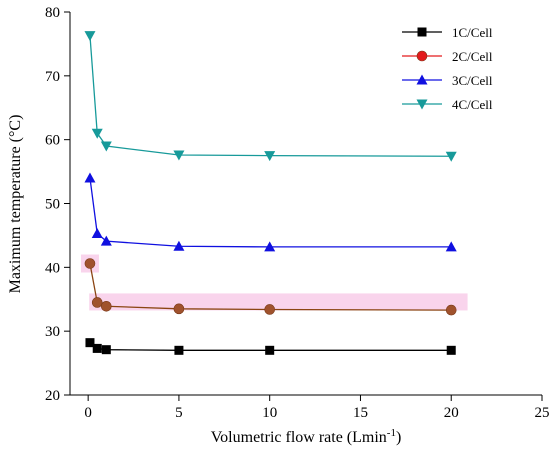 Image resolution: width=550 pixels, height=458 pixels. Describe the element at coordinates (472, 56) in the screenshot. I see `legend-label: 2C/Cell` at that location.